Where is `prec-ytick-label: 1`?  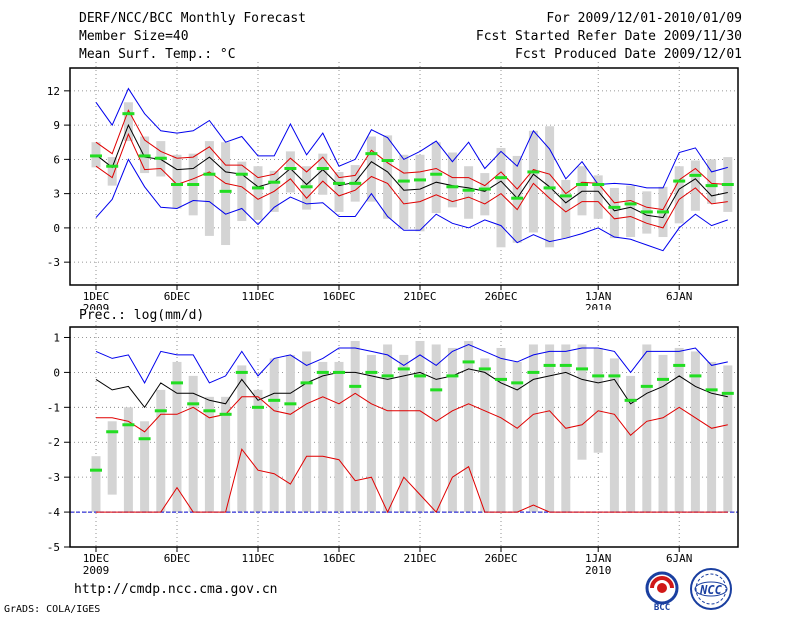 prec-ytick-label: 1 is located at coordinates (56, 337).